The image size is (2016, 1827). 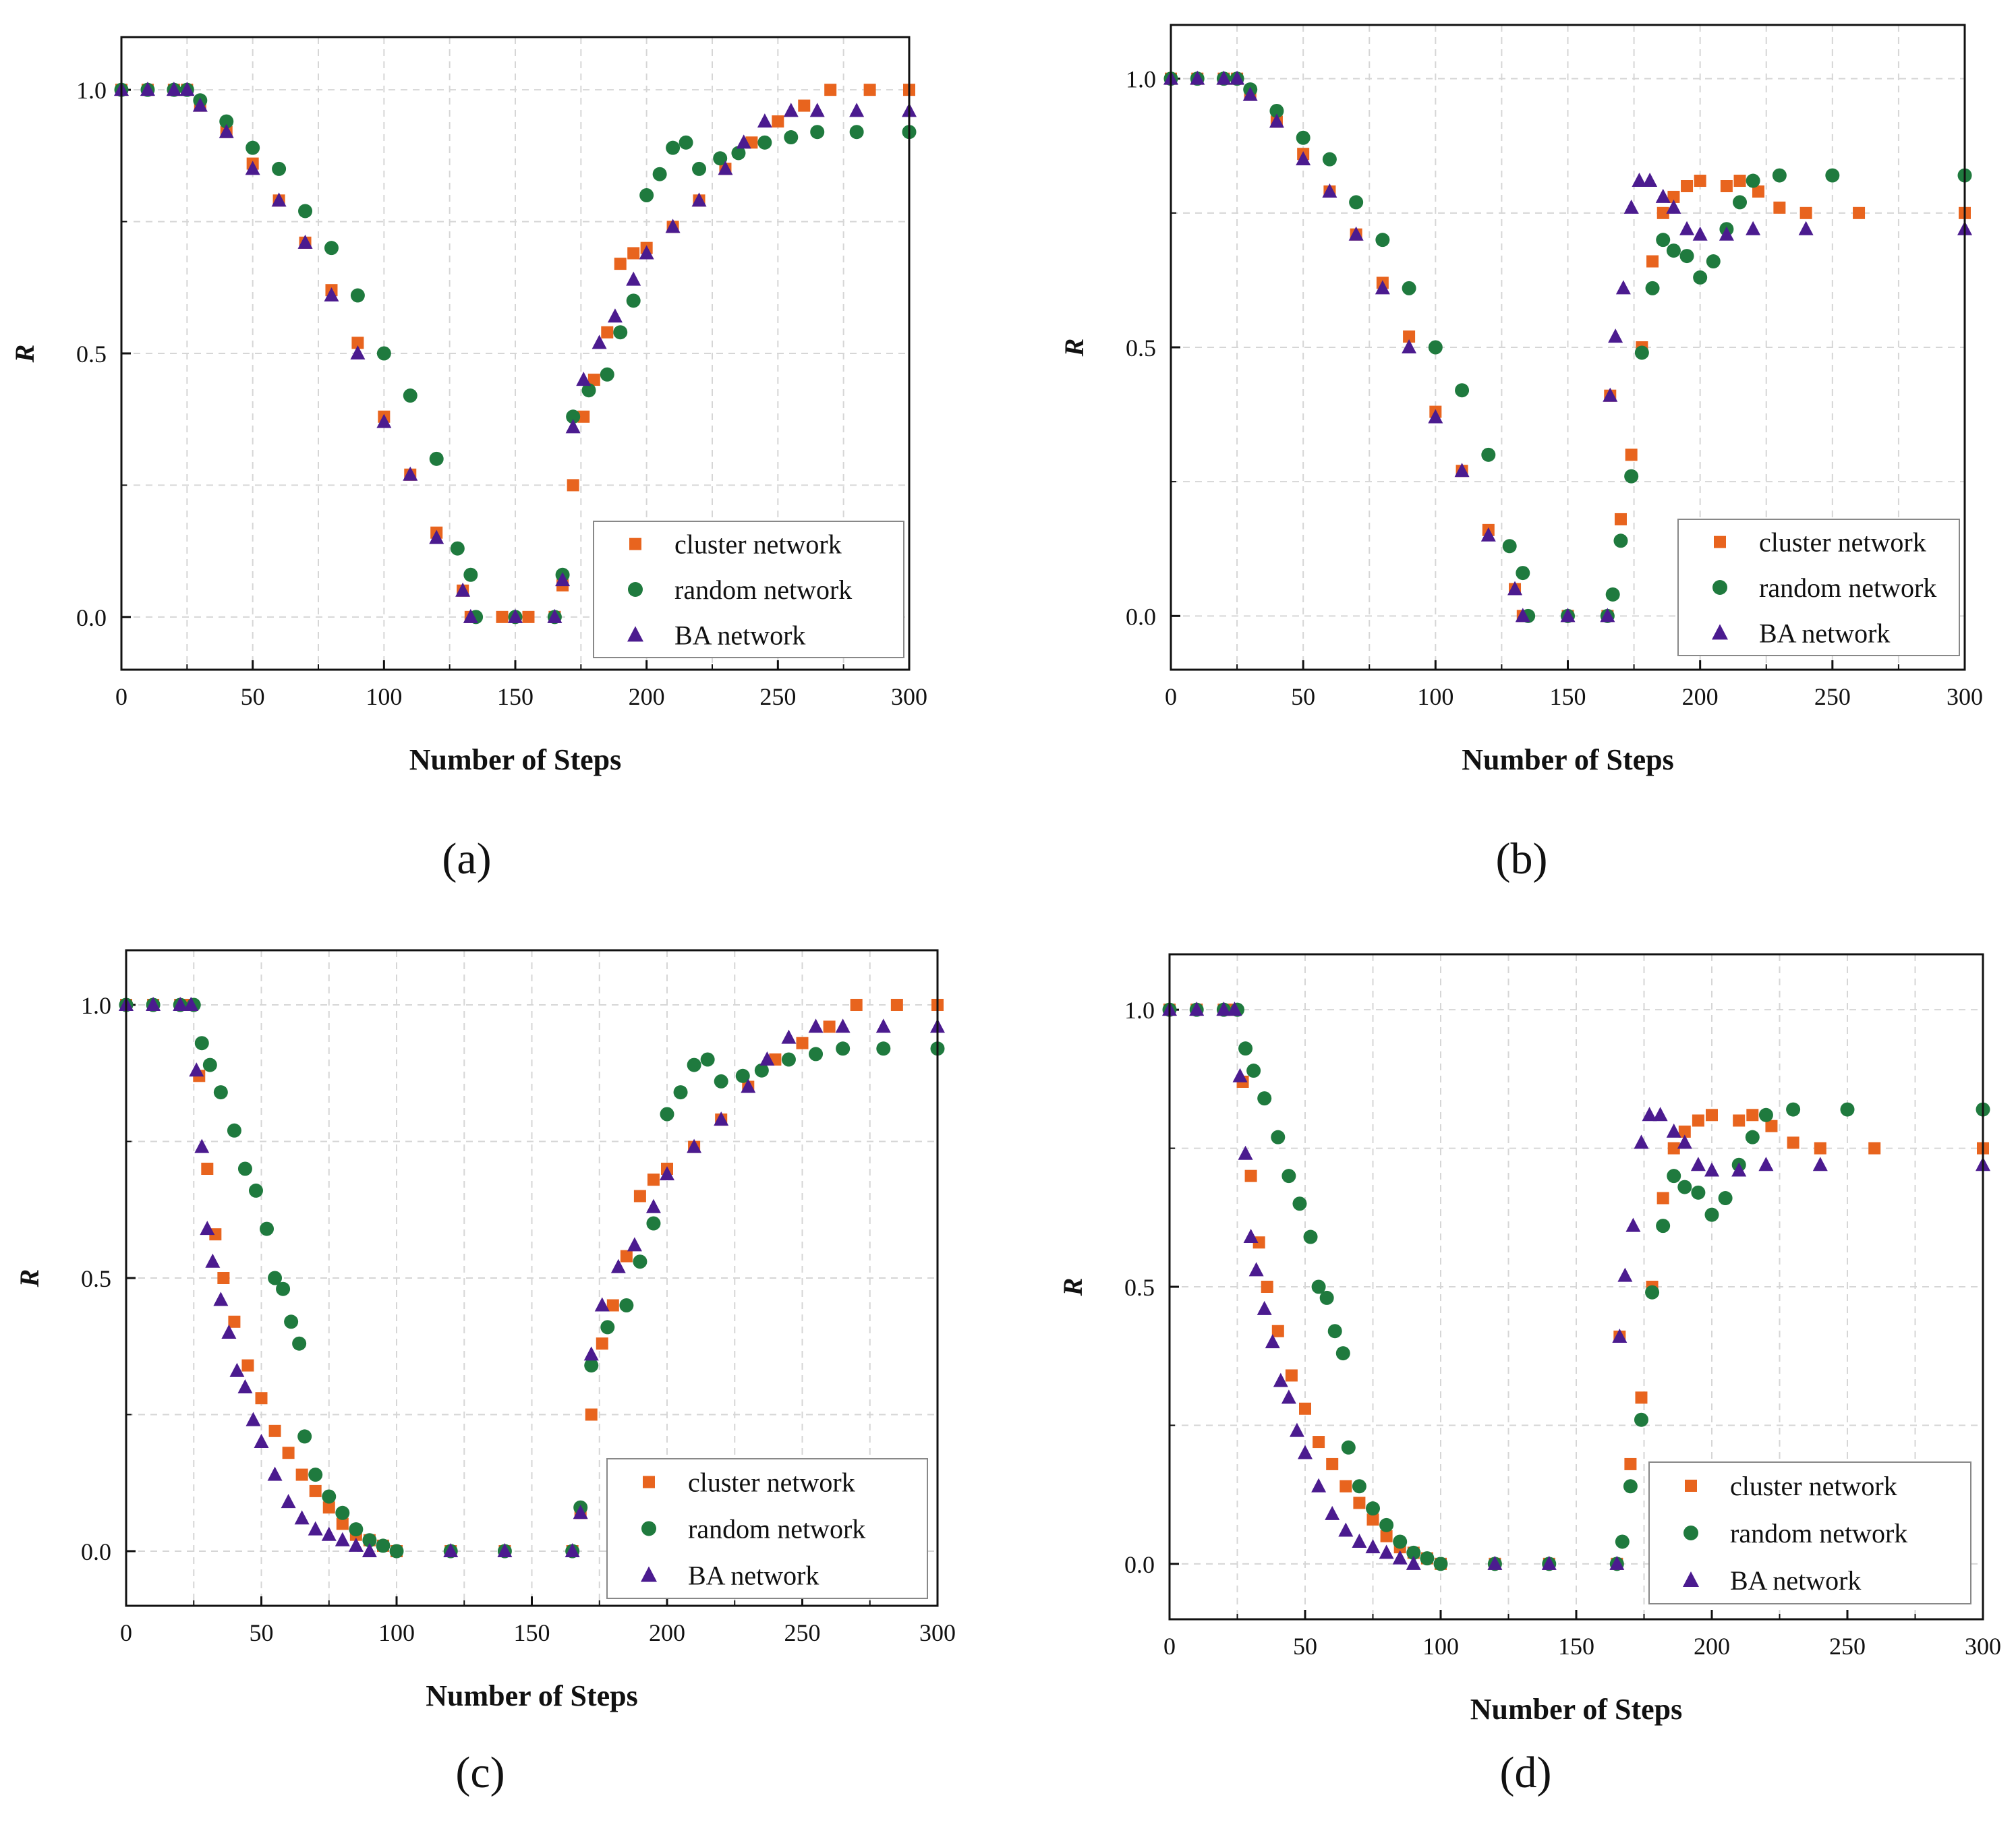 I want to click on legend: cluster network random network BA network, so click(x=767, y=1528).